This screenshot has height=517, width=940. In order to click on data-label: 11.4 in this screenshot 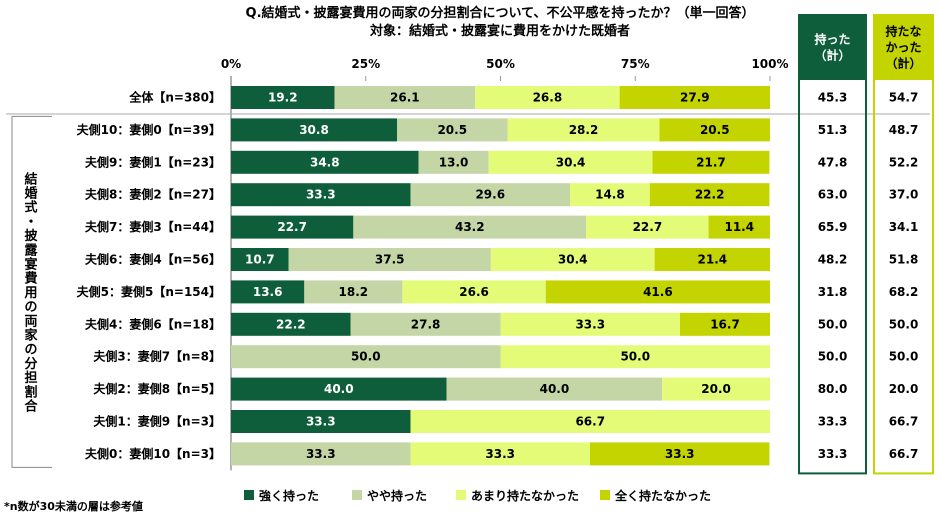, I will do `click(739, 227)`.